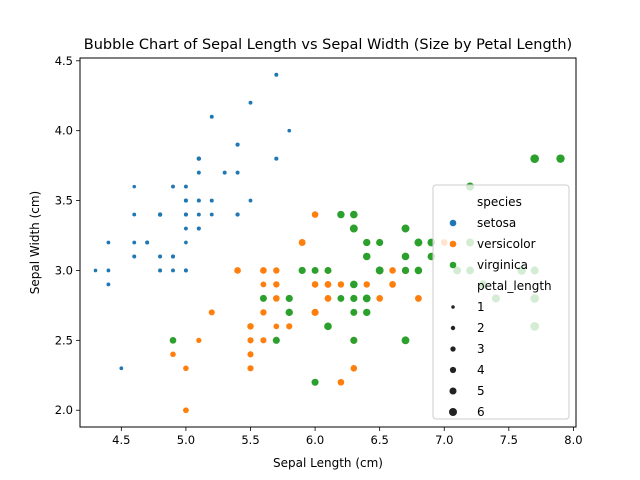 The width and height of the screenshot is (640, 480). I want to click on x-tick-label: 5.0, so click(186, 440).